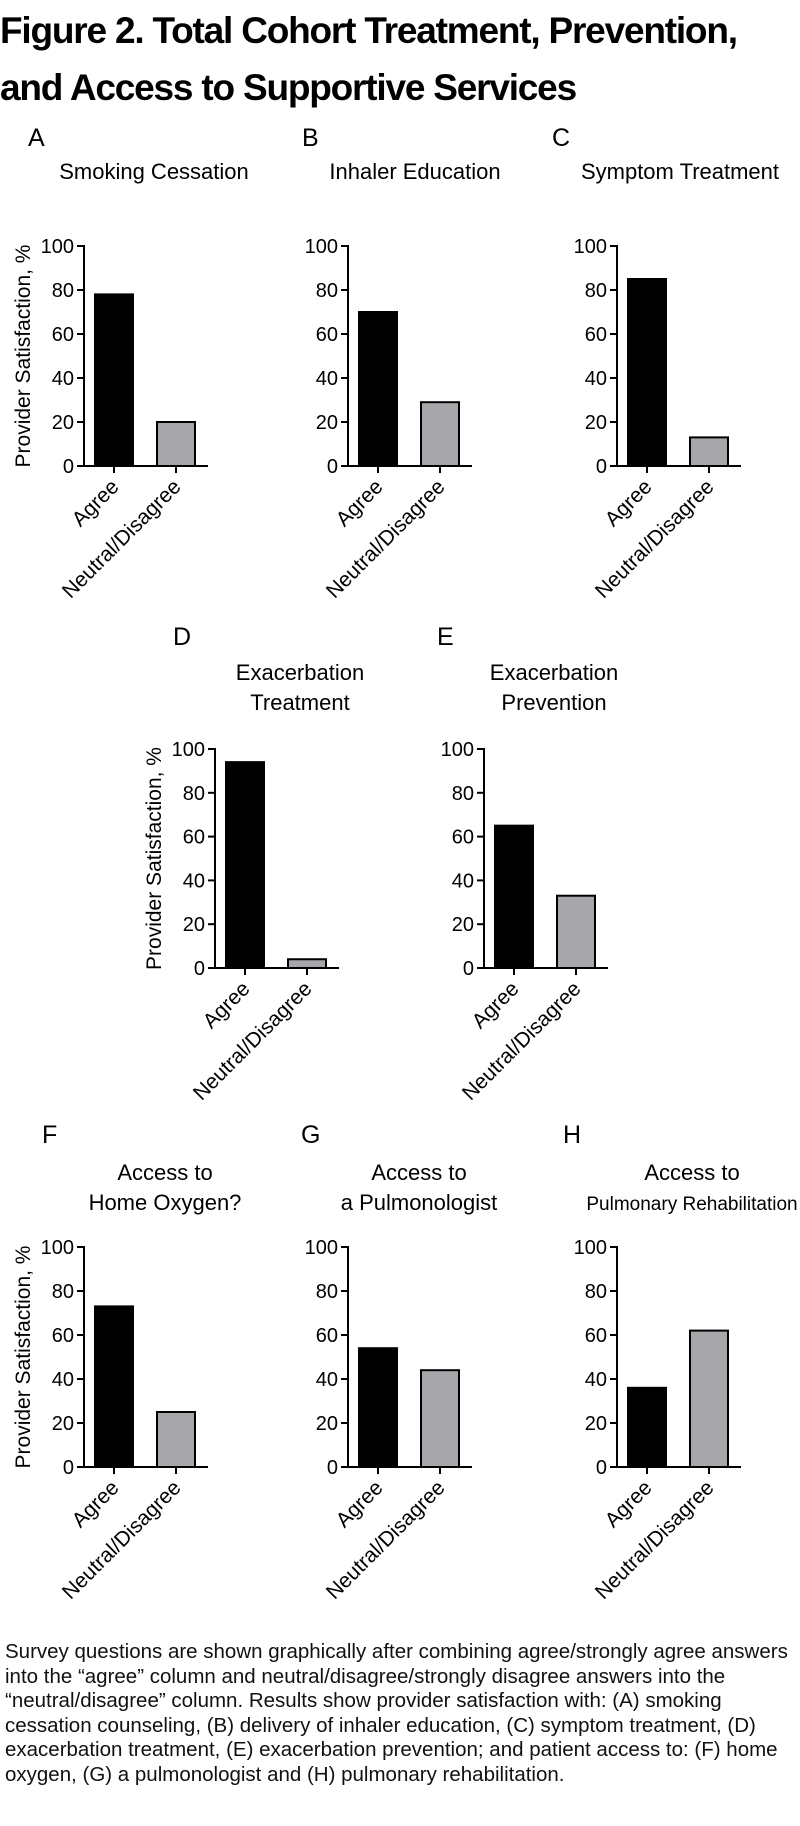 The width and height of the screenshot is (800, 1826). Describe the element at coordinates (561, 138) in the screenshot. I see `panel-letter: C` at that location.